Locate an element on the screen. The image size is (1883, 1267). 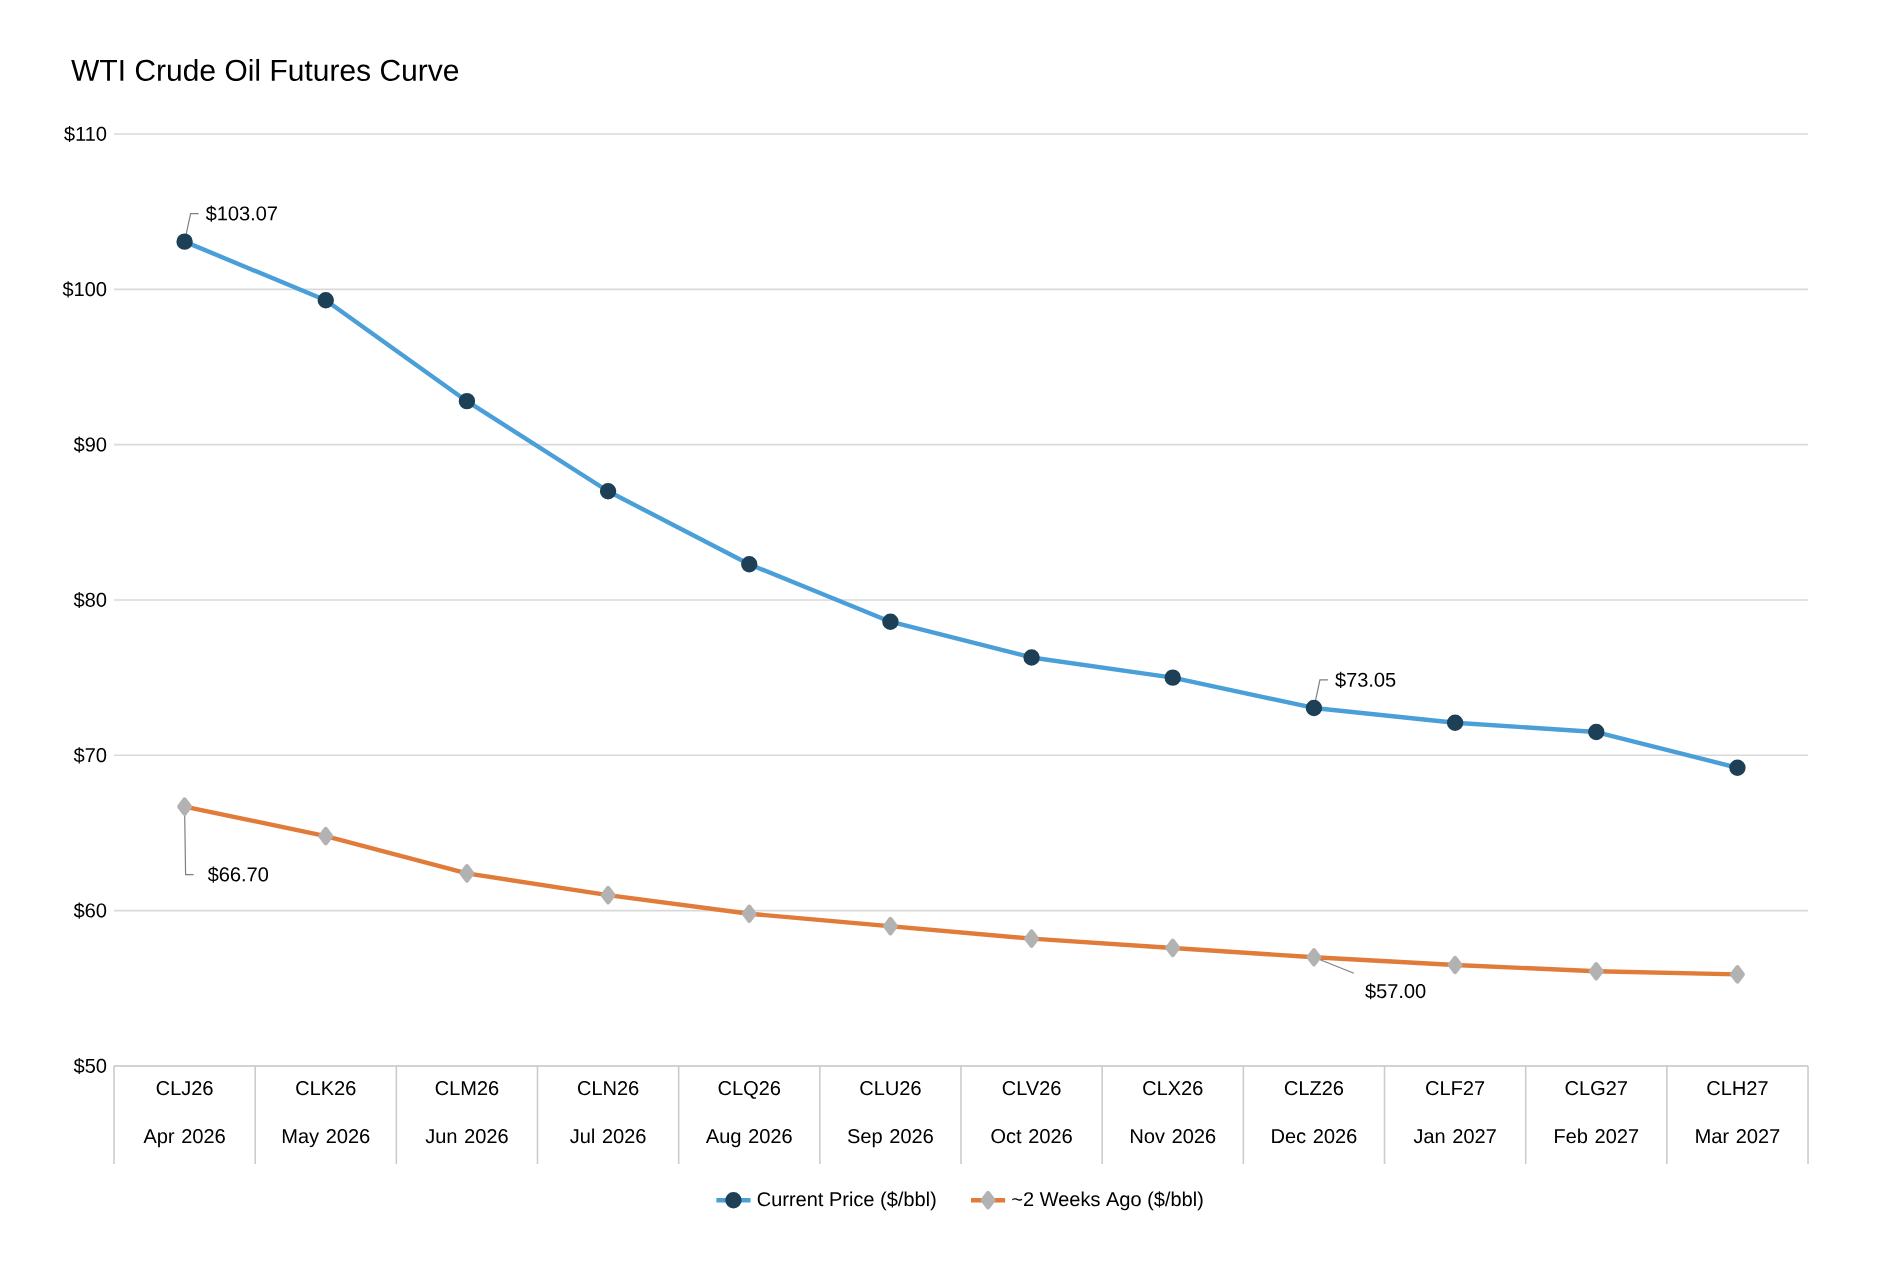
category-label: CLZ26 Dec 2026 is located at coordinates (1314, 1112).